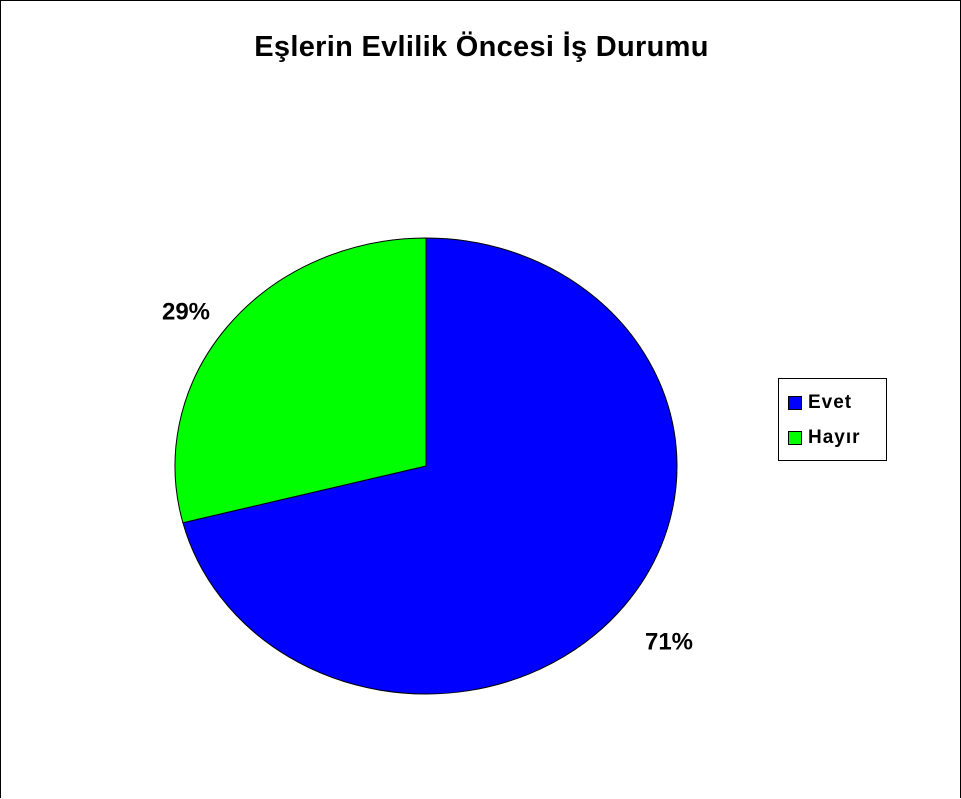  I want to click on legend-label-evet: Evet, so click(830, 402).